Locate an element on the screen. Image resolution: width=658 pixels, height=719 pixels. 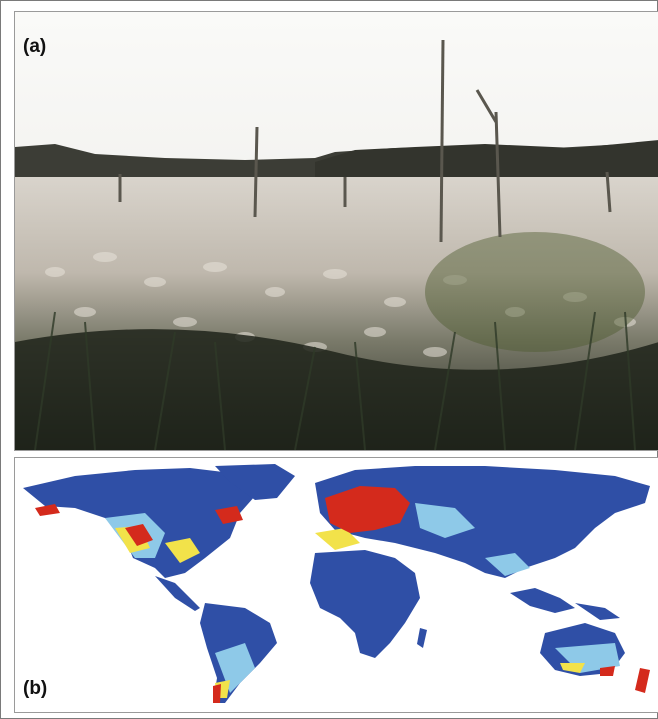
panel-a-label: (a) is located at coordinates (35, 46).